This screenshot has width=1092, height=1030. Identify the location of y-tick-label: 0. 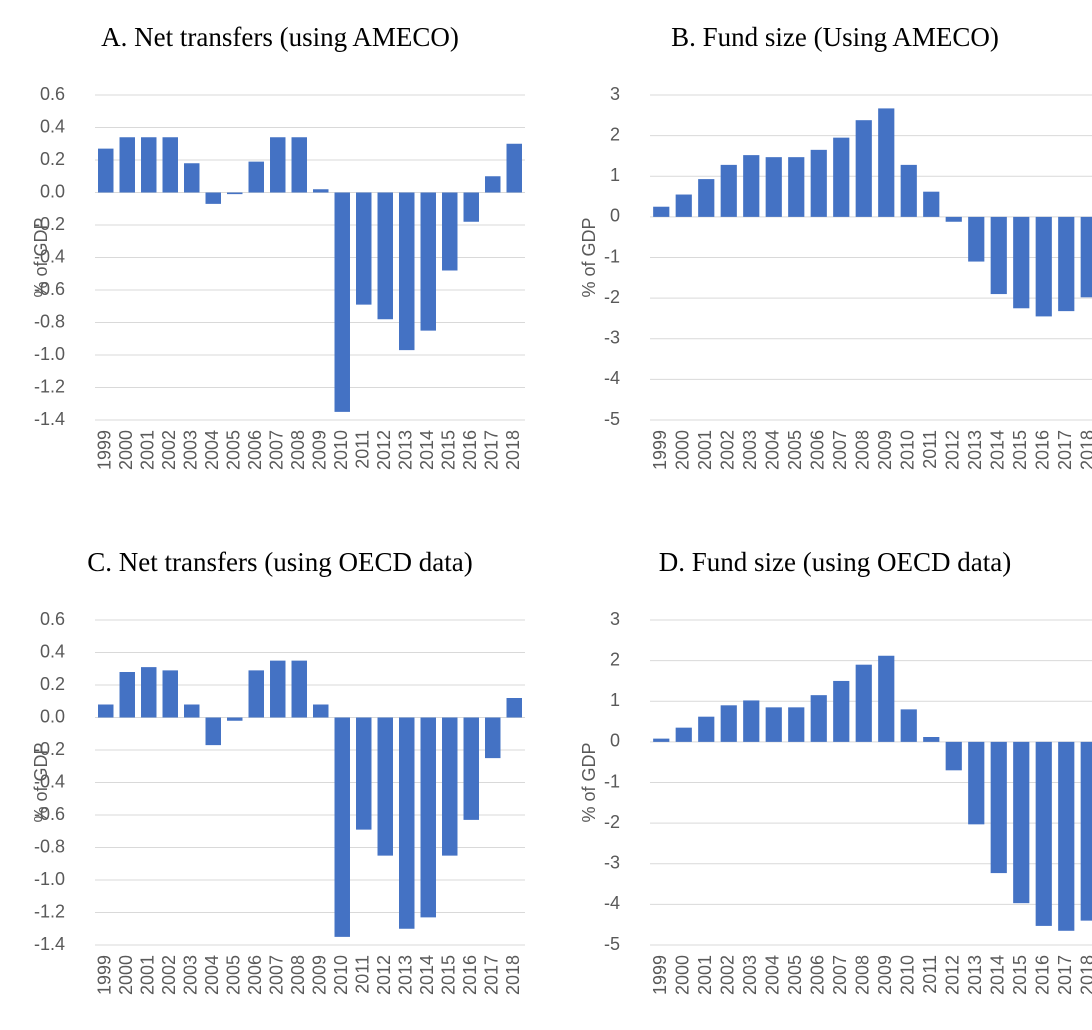
(615, 216).